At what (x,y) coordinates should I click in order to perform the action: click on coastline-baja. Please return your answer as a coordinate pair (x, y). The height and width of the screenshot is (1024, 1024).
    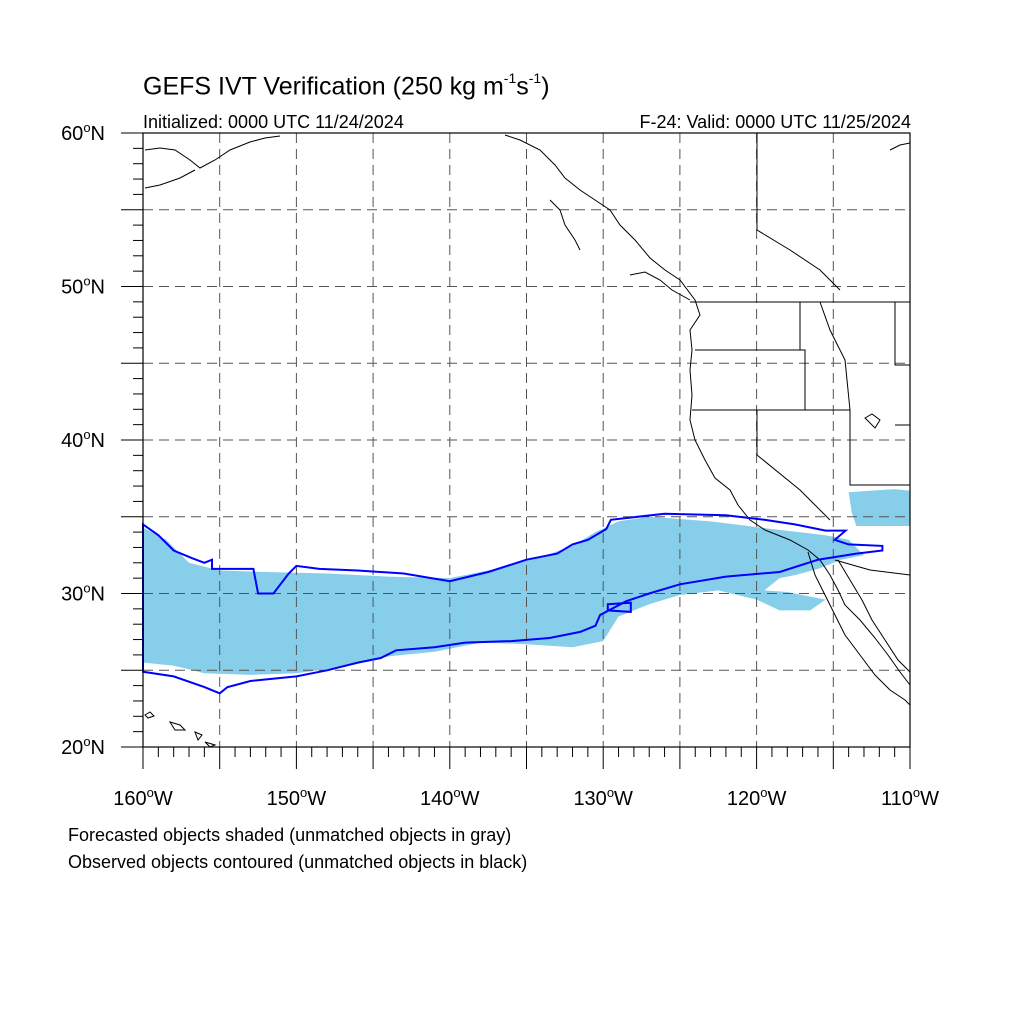
    Looking at the image, I should click on (859, 628).